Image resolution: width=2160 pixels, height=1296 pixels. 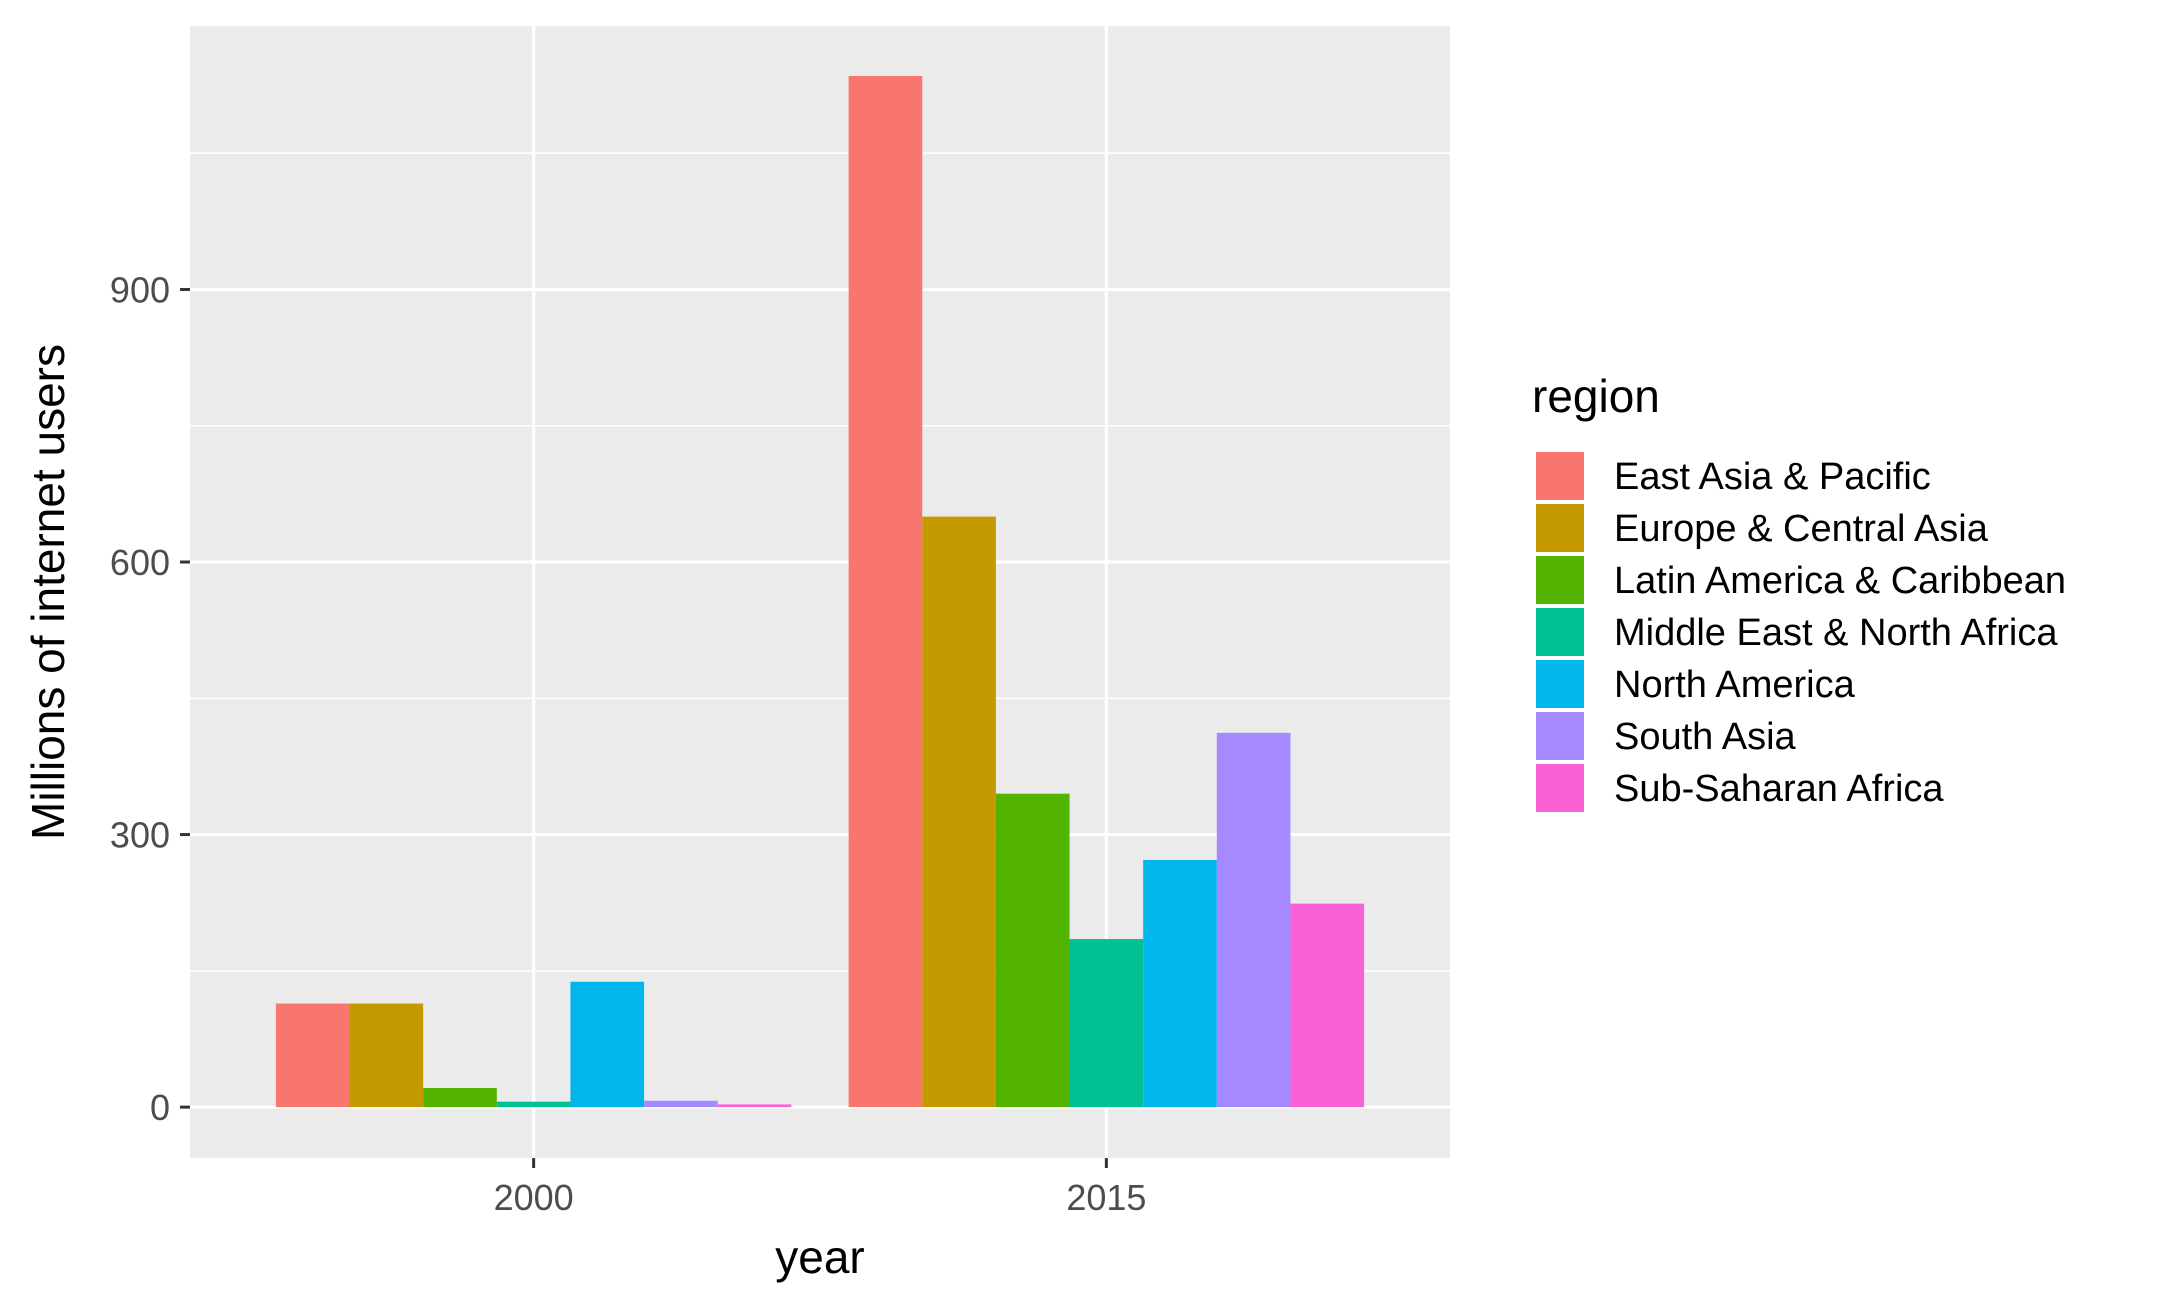 I want to click on legend-label: North America, so click(x=1735, y=685).